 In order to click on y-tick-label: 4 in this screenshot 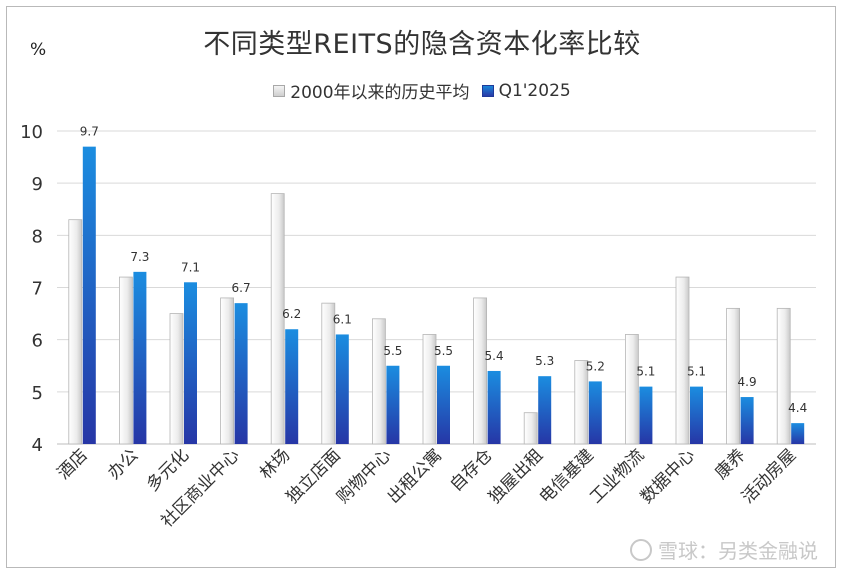, I will do `click(37, 445)`.